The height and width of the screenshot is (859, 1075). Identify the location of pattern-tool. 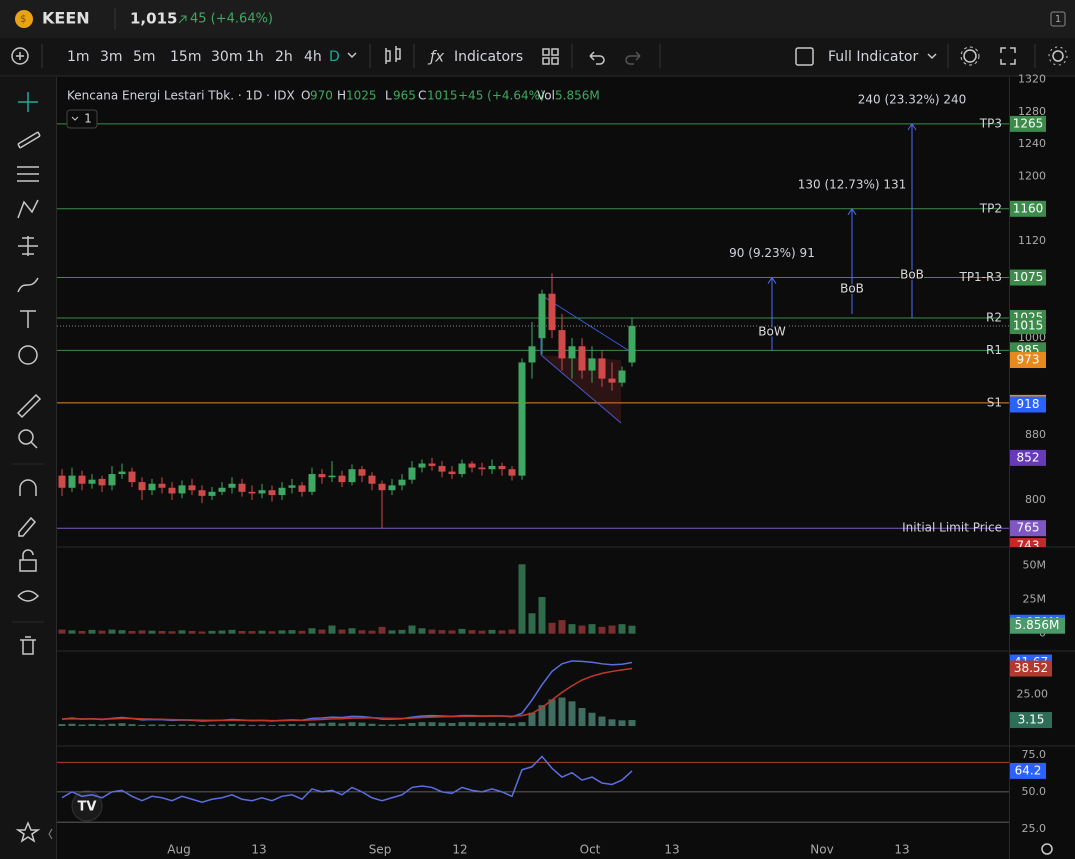
(28, 209).